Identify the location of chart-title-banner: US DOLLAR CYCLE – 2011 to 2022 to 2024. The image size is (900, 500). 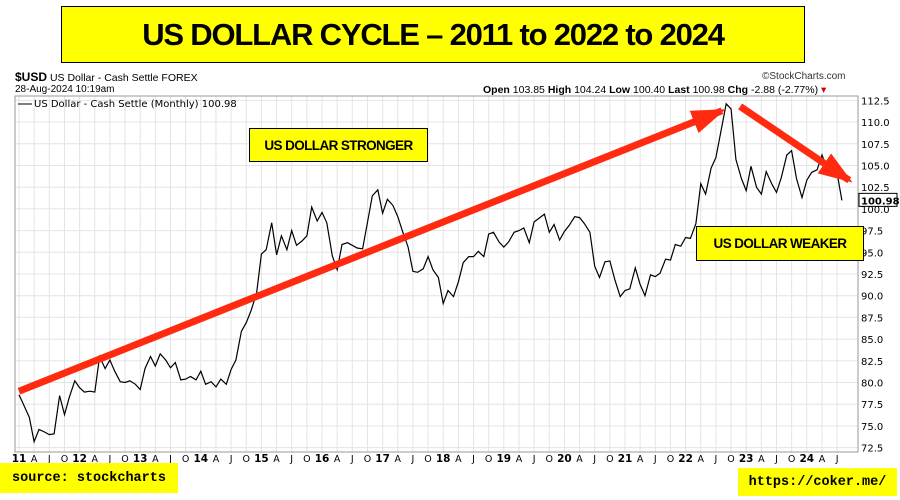
(433, 34).